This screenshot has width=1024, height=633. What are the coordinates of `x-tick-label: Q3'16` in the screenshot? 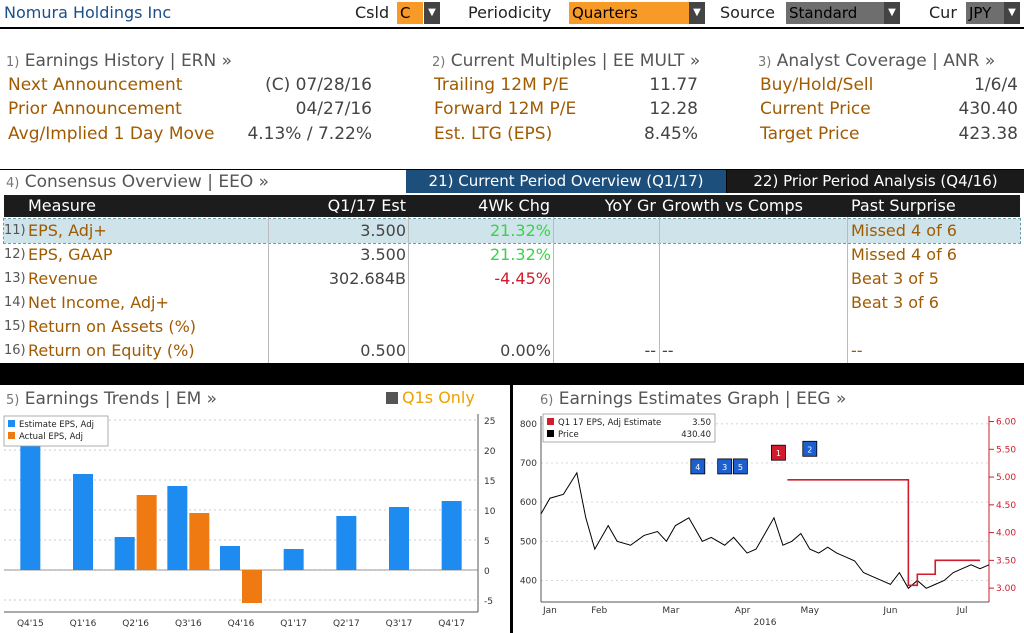 It's located at (188, 624).